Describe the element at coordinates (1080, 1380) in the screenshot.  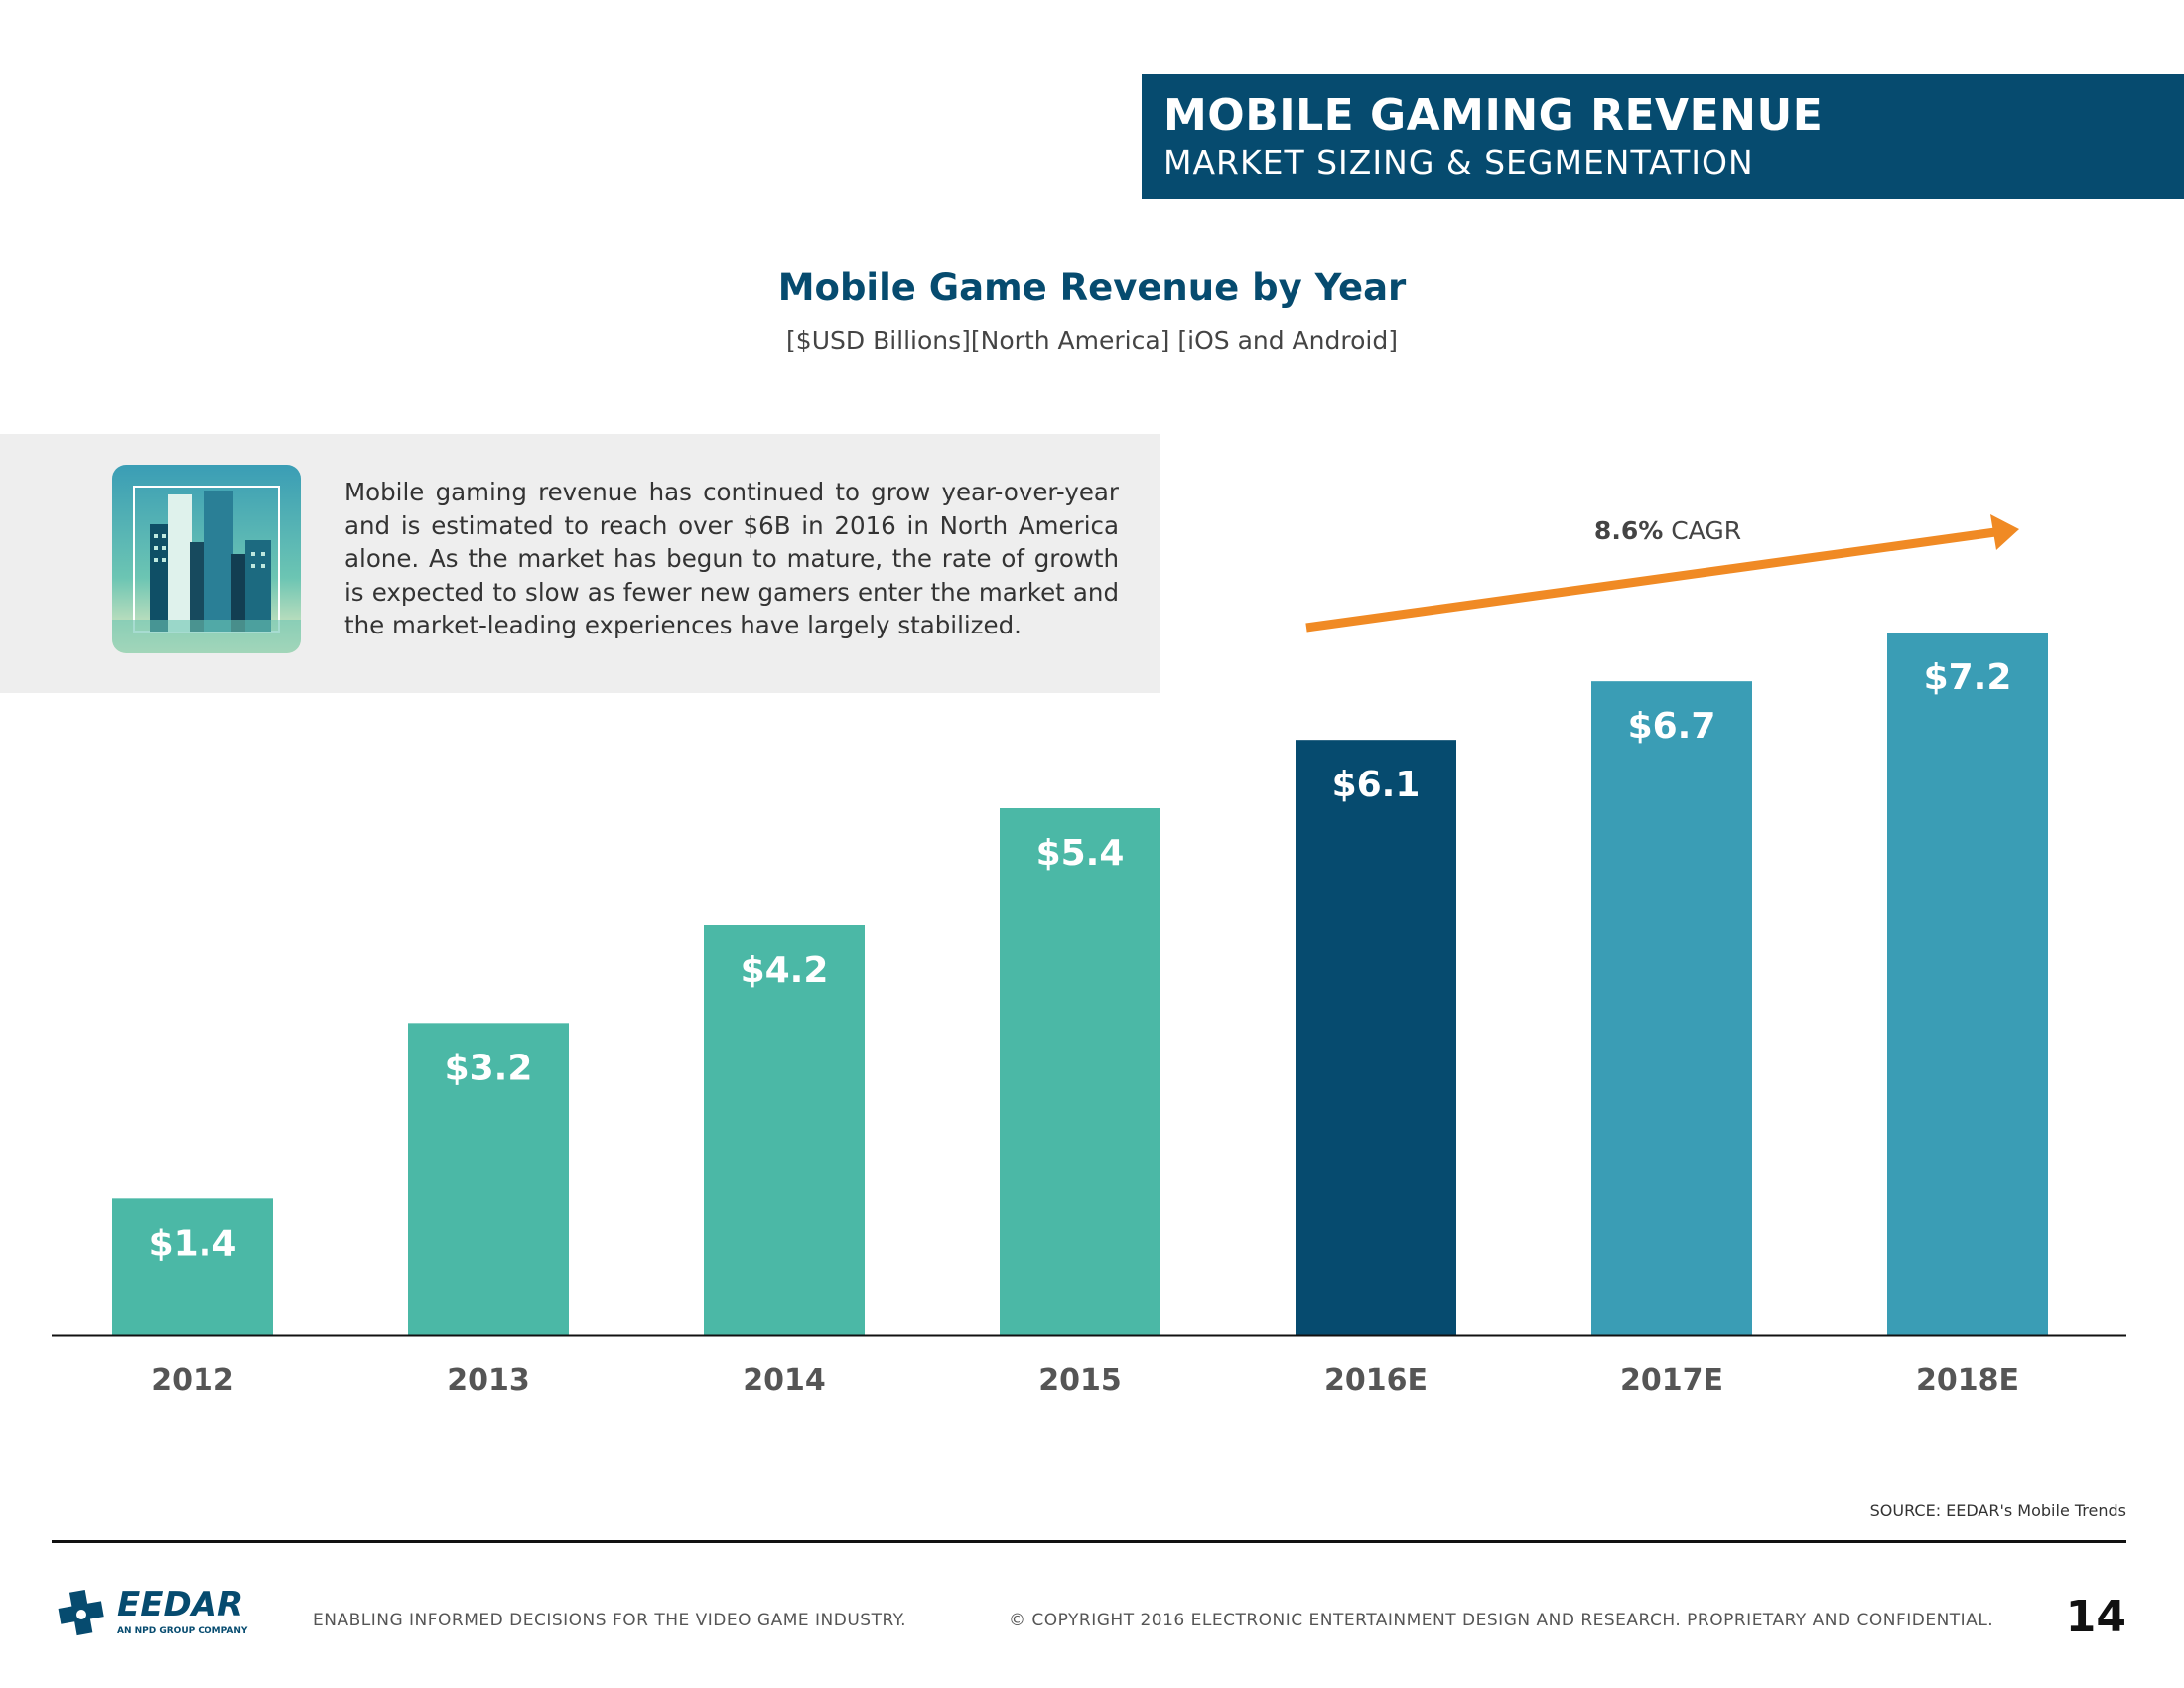
I see `x-tick-label: 2015` at that location.